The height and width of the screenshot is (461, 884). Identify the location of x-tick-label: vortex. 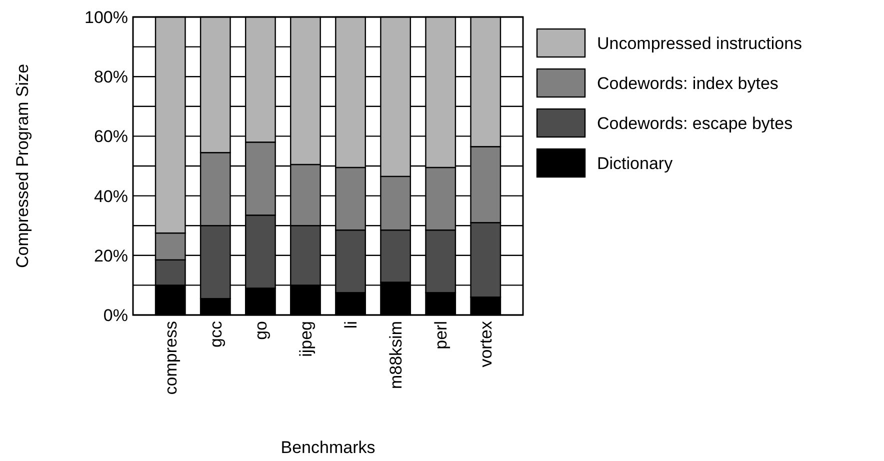
(486, 344).